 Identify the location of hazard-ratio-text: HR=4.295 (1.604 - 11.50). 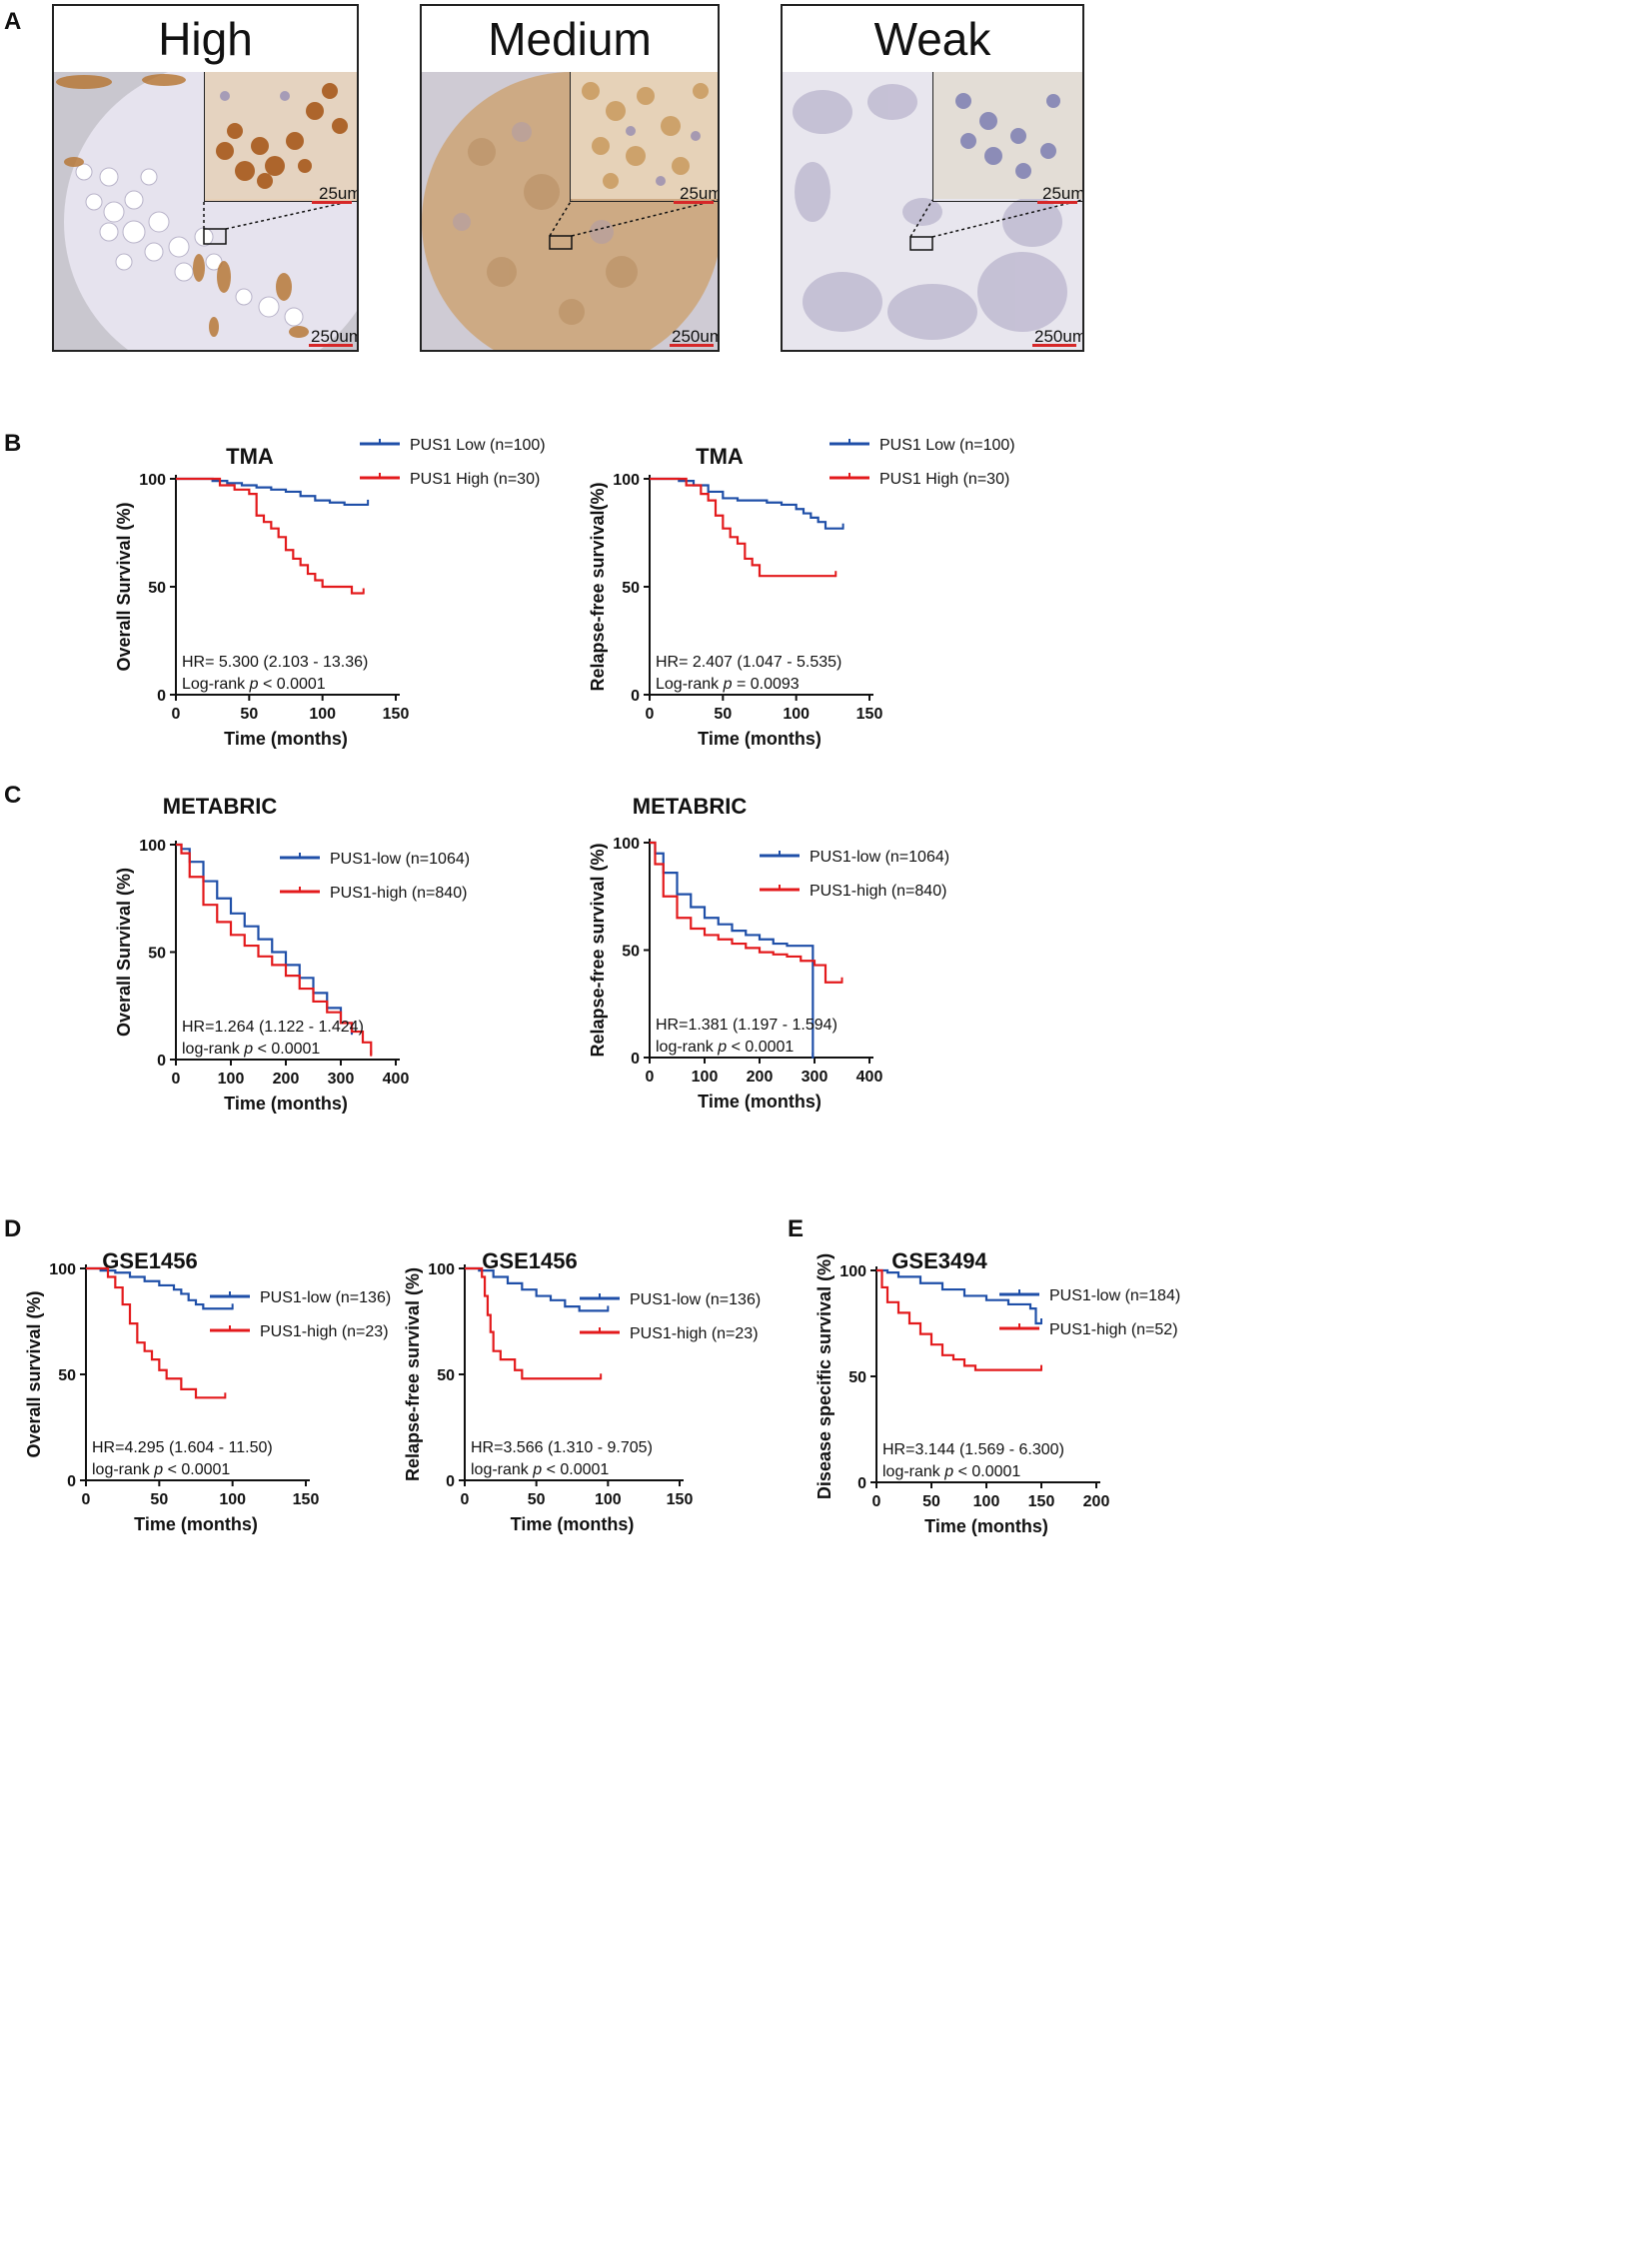
(183, 1447).